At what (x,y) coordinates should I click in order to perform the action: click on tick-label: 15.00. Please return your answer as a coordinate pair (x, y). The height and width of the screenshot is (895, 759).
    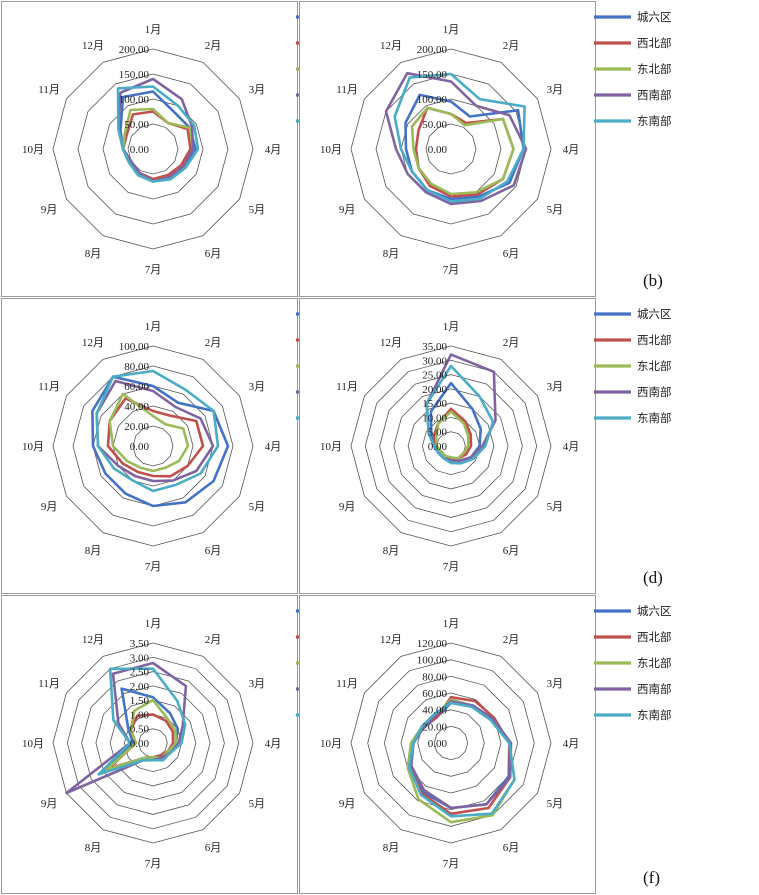
    Looking at the image, I should click on (434, 404).